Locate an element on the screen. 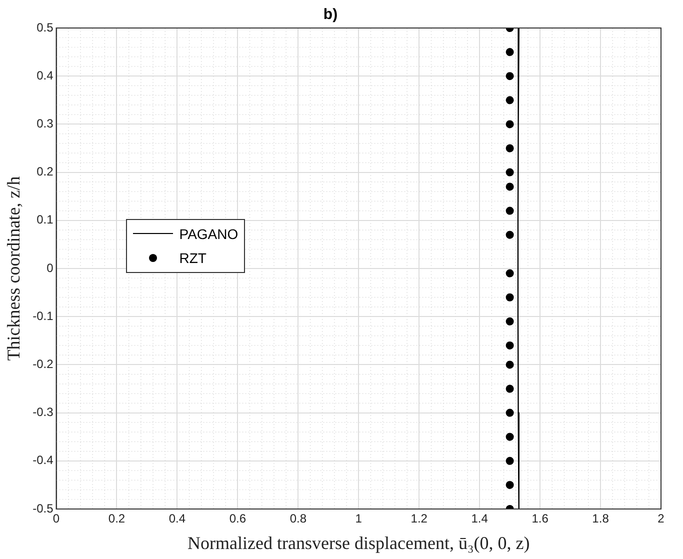 The image size is (683, 559). y-tick-label: 0.3 is located at coordinates (45, 123).